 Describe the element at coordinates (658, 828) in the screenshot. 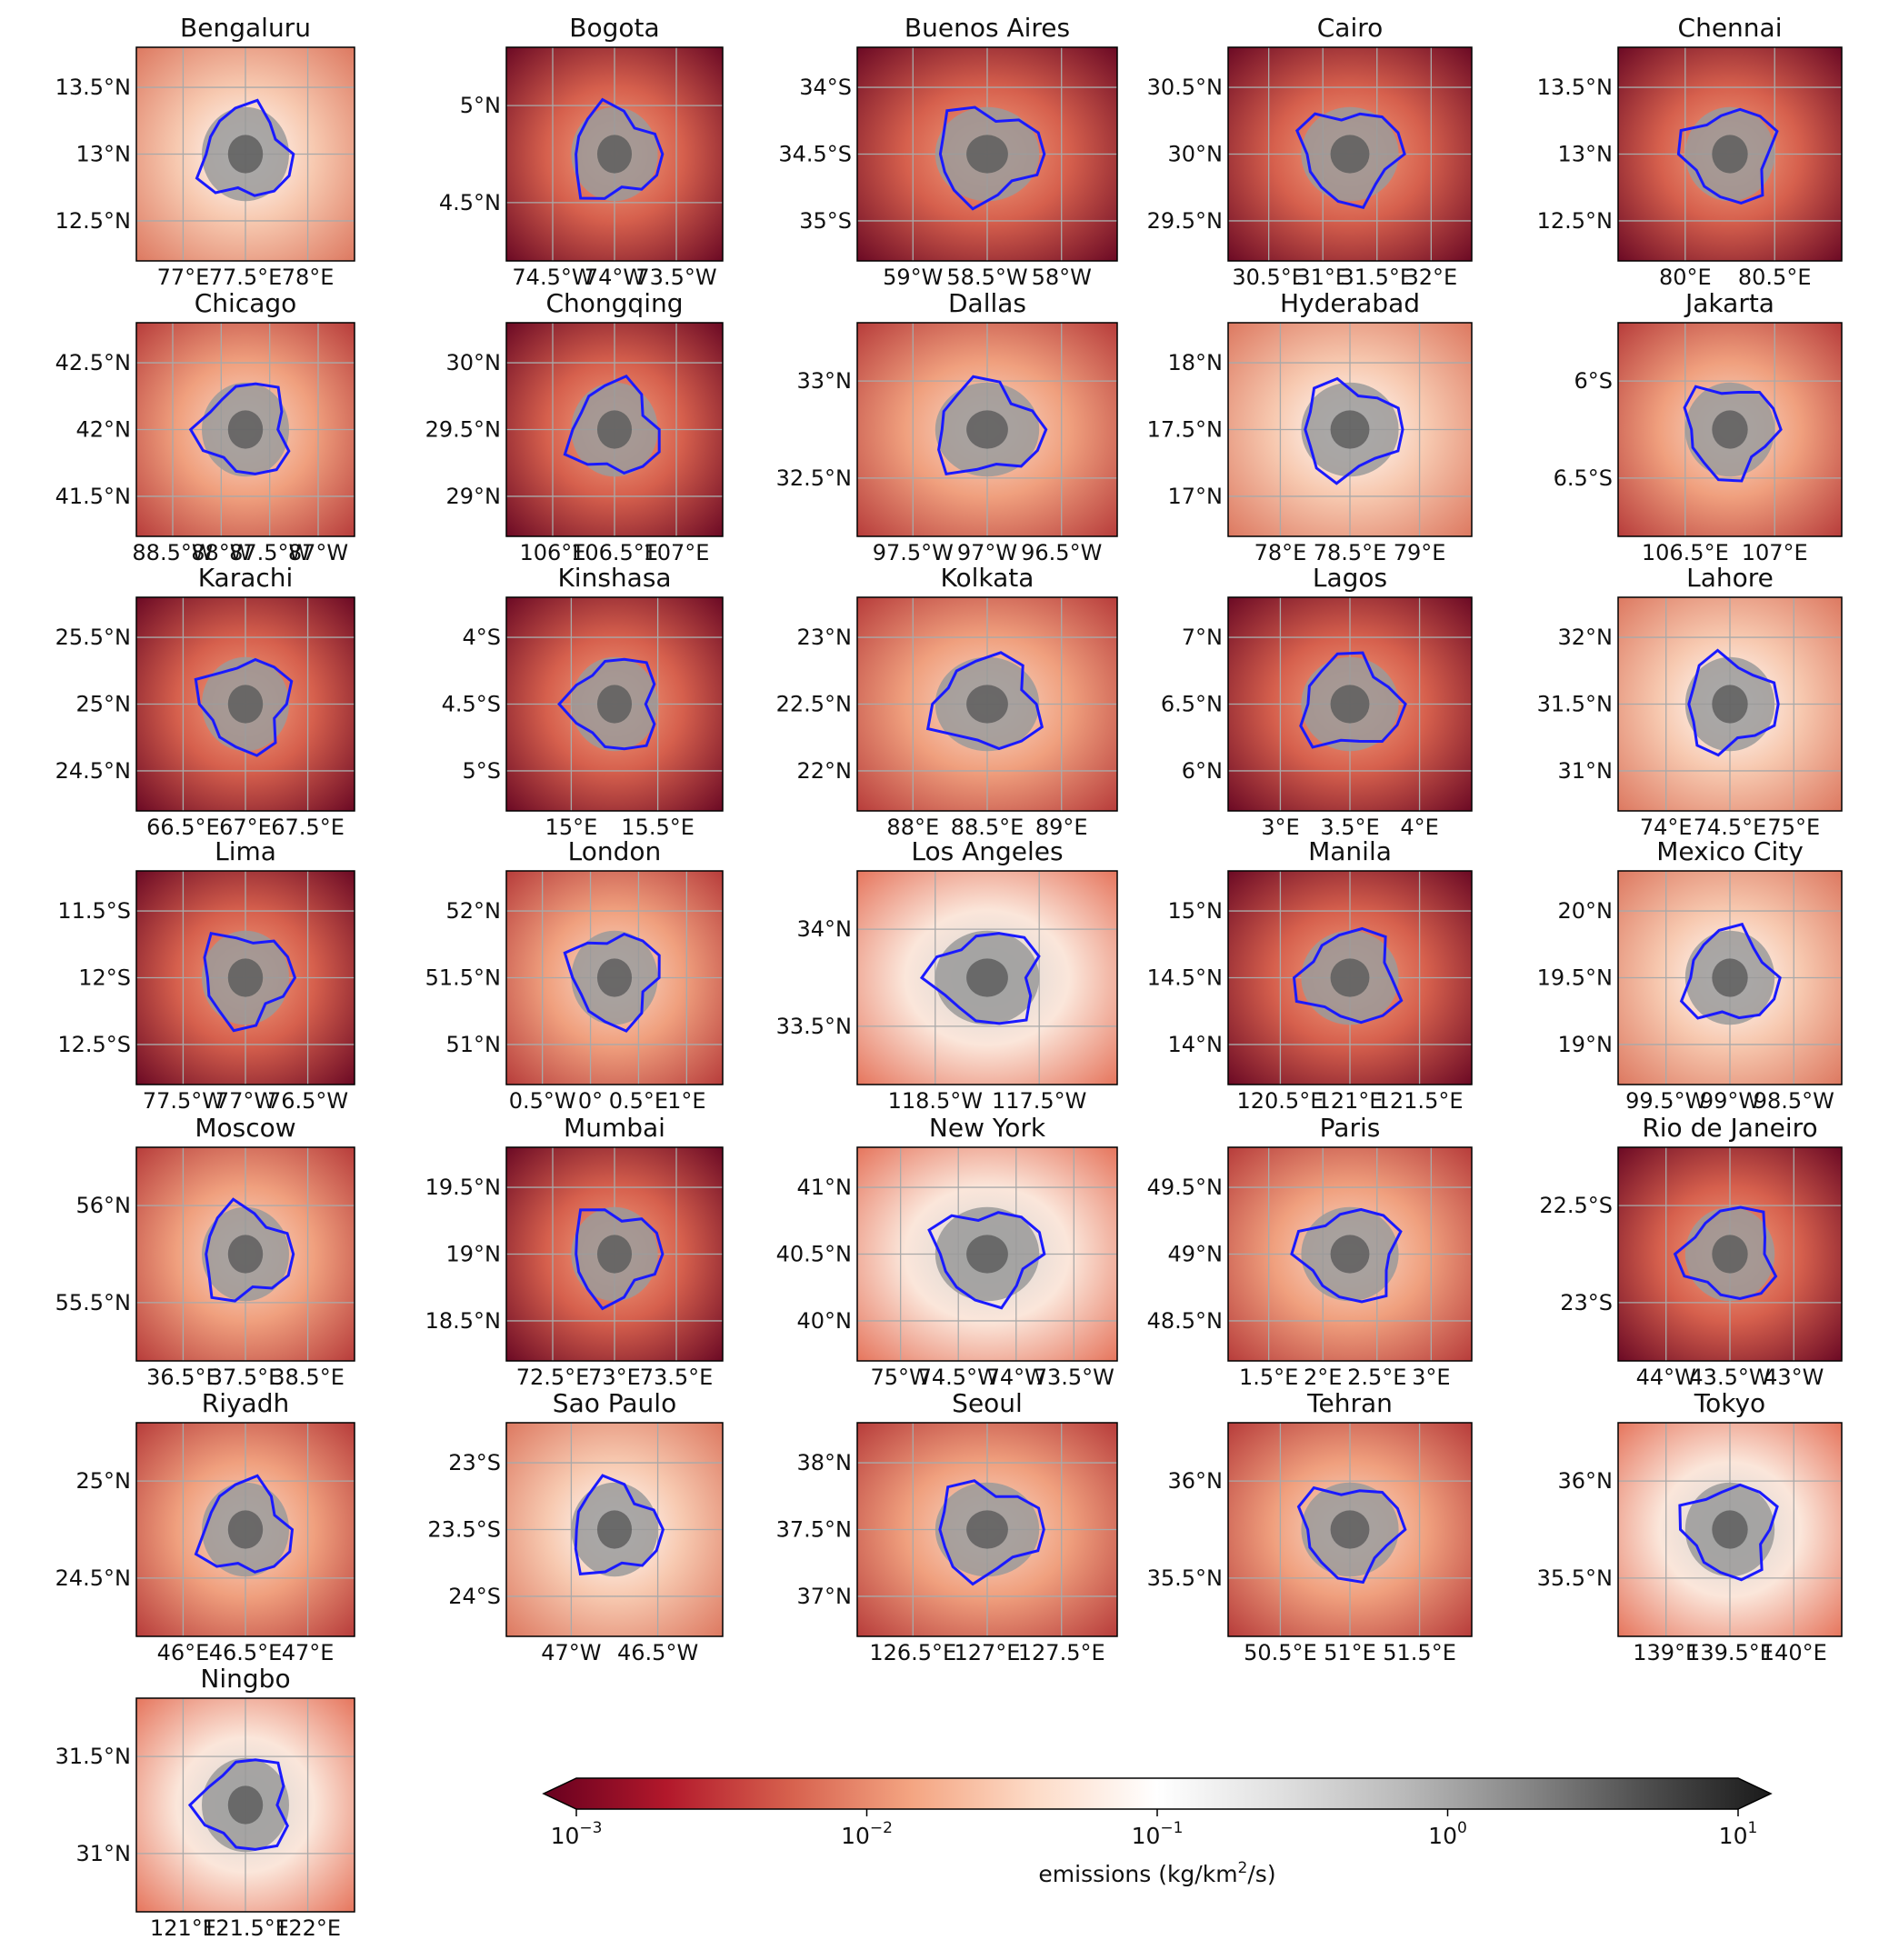

I see `xtick-label: 15.5°E` at that location.